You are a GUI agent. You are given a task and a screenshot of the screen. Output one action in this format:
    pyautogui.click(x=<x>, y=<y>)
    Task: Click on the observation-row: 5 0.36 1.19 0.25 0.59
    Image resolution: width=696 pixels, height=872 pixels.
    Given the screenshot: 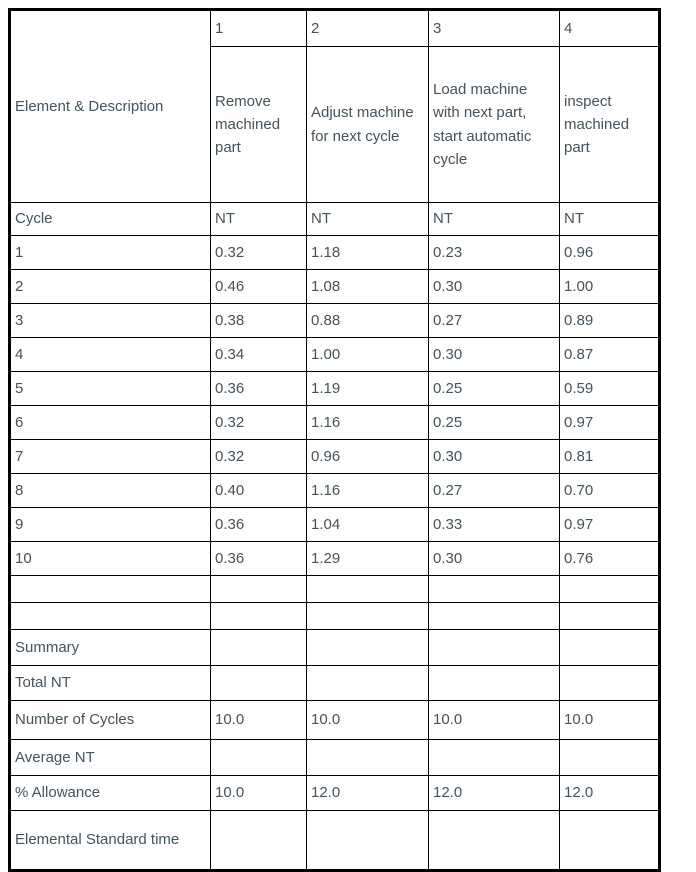 What is the action you would take?
    pyautogui.click(x=334, y=388)
    